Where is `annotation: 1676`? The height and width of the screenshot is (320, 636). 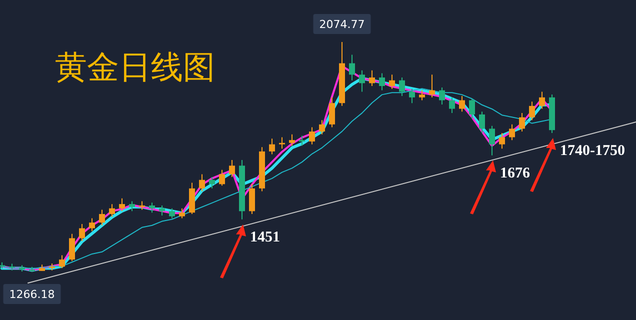
annotation: 1676 is located at coordinates (515, 173).